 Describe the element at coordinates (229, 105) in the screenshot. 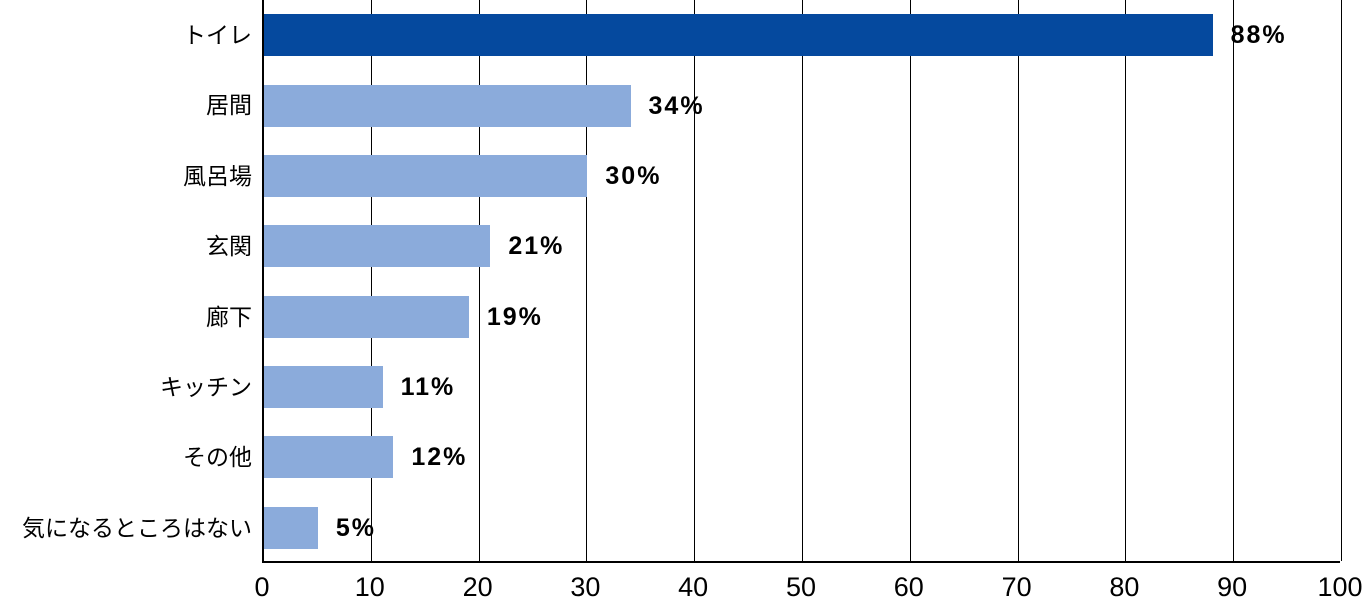

I see `category-label: 居間` at that location.